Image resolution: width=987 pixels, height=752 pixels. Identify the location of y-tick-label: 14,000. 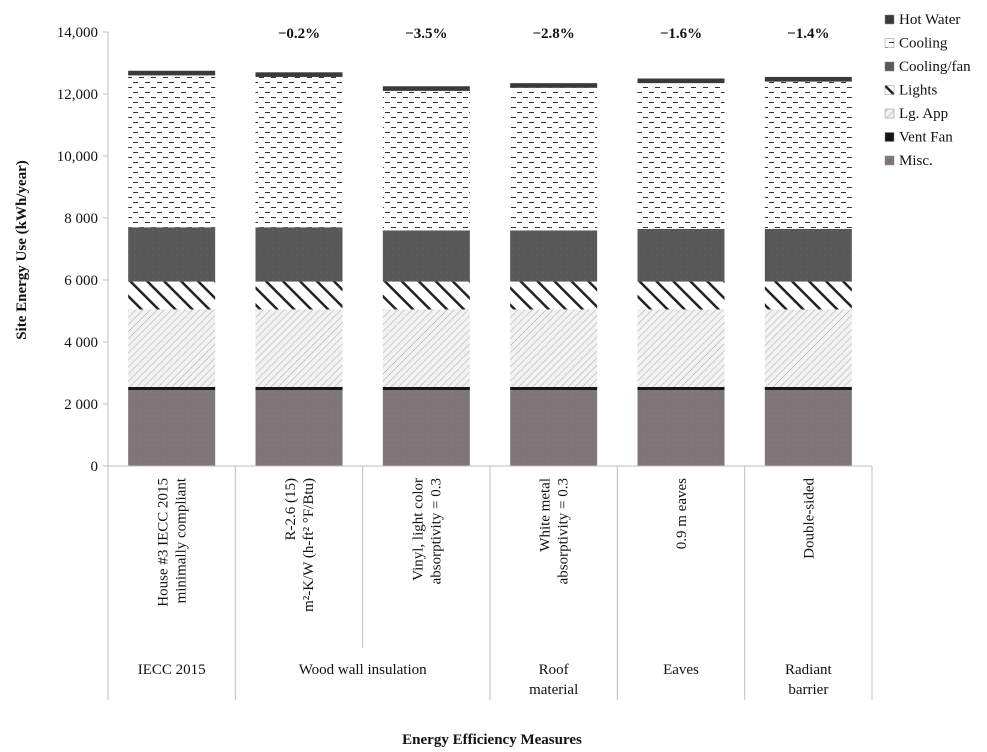
(77, 33).